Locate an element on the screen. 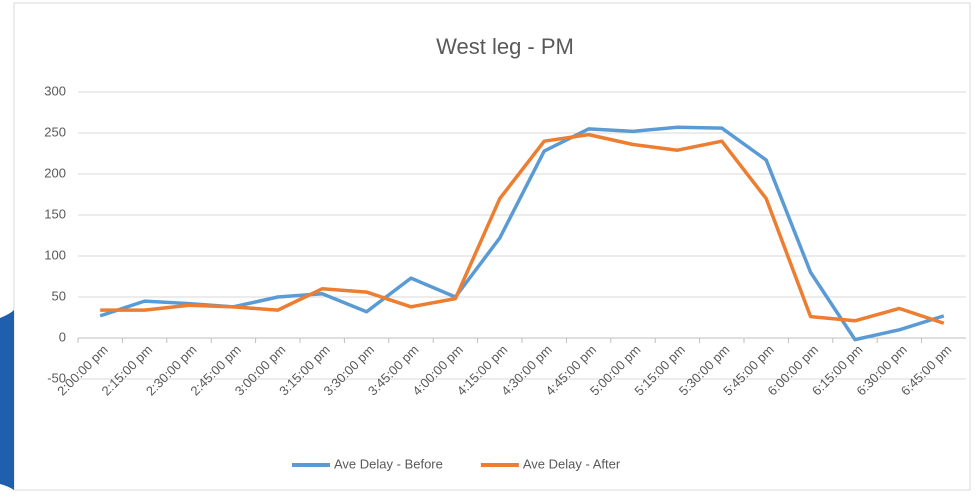  y-tick-label: 50 is located at coordinates (59, 295).